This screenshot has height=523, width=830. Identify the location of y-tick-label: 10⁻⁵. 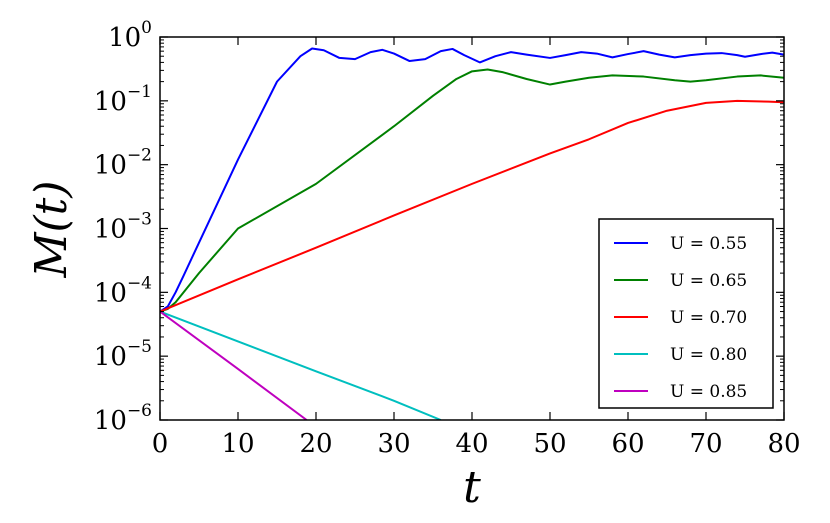
(123, 354).